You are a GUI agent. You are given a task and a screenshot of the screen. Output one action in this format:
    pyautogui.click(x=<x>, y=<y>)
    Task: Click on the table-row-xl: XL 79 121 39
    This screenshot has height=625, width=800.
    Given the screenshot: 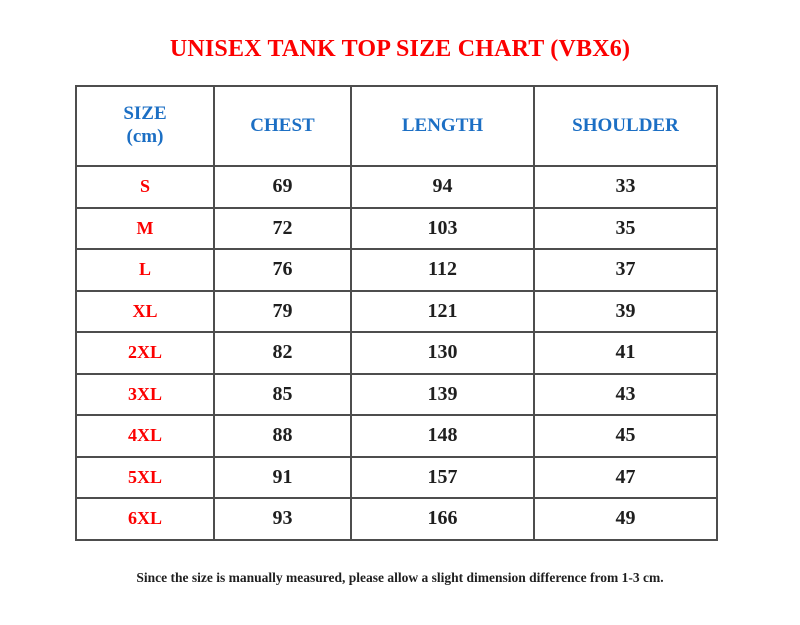 What is the action you would take?
    pyautogui.click(x=396, y=311)
    